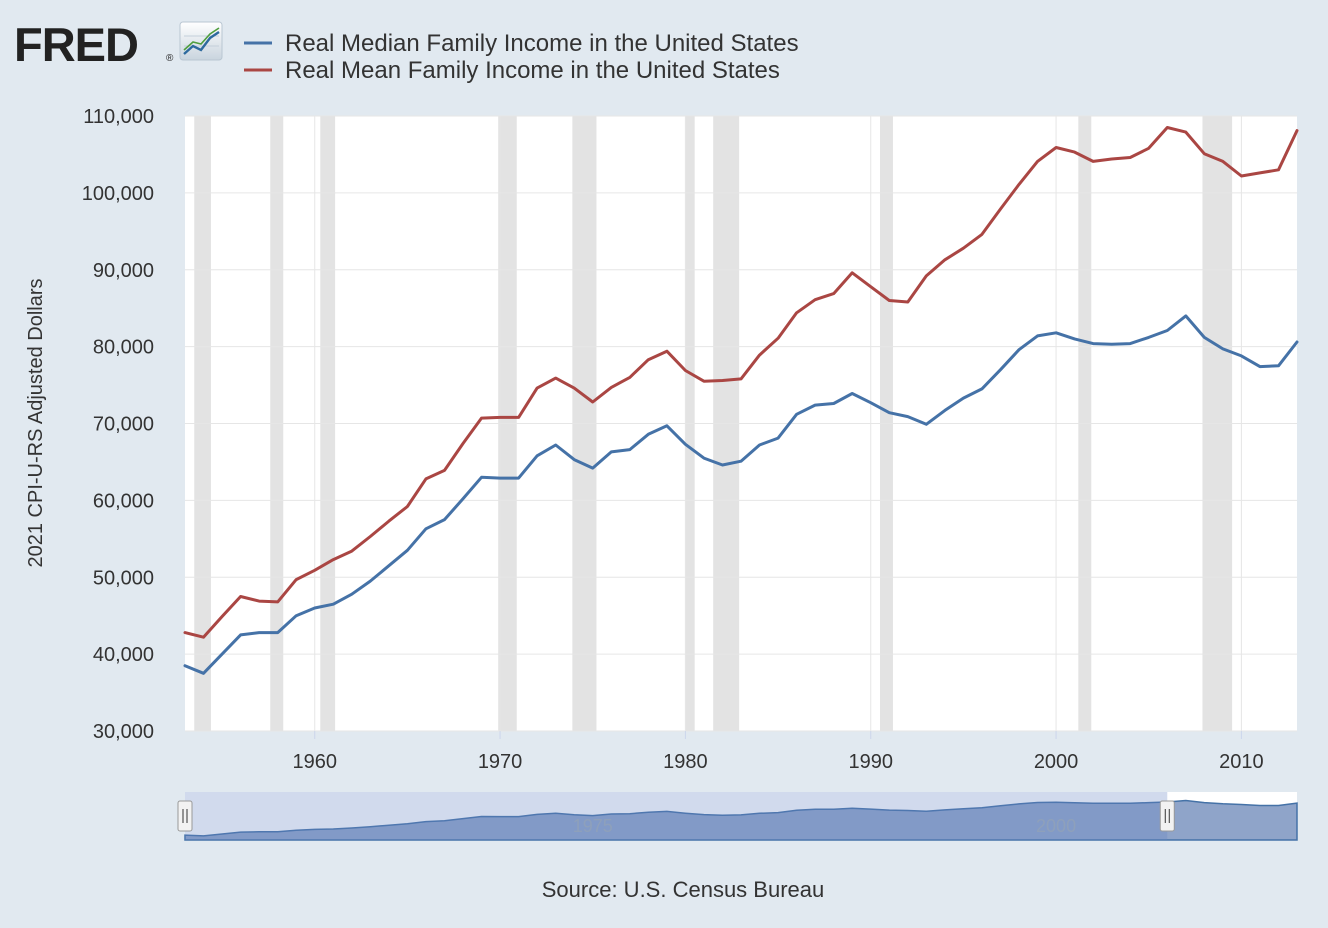  Describe the element at coordinates (123, 732) in the screenshot. I see `y-tick-label: 30,000` at that location.